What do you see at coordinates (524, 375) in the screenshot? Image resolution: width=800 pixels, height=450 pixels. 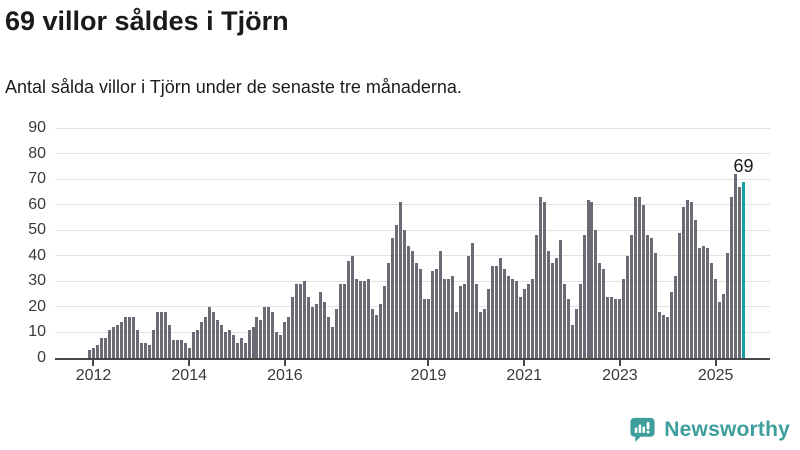 I see `x-axis-label: 2021` at bounding box center [524, 375].